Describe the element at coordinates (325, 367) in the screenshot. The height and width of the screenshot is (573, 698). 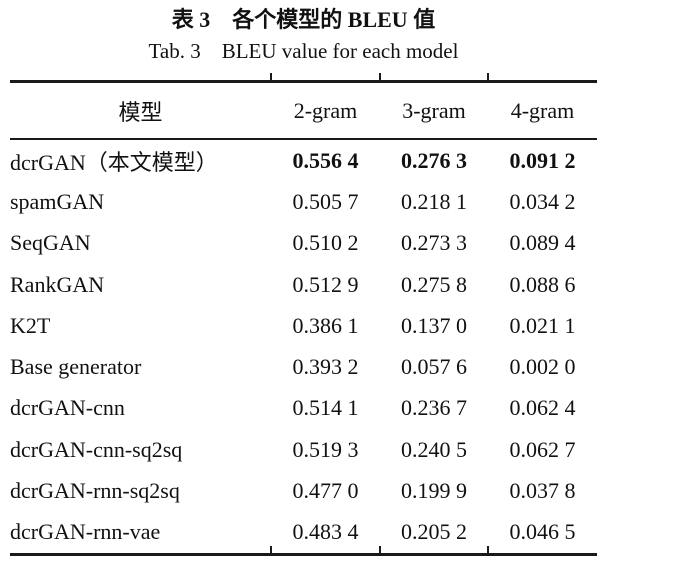
I see `bleu-2gram-cell: 0.393 2` at that location.